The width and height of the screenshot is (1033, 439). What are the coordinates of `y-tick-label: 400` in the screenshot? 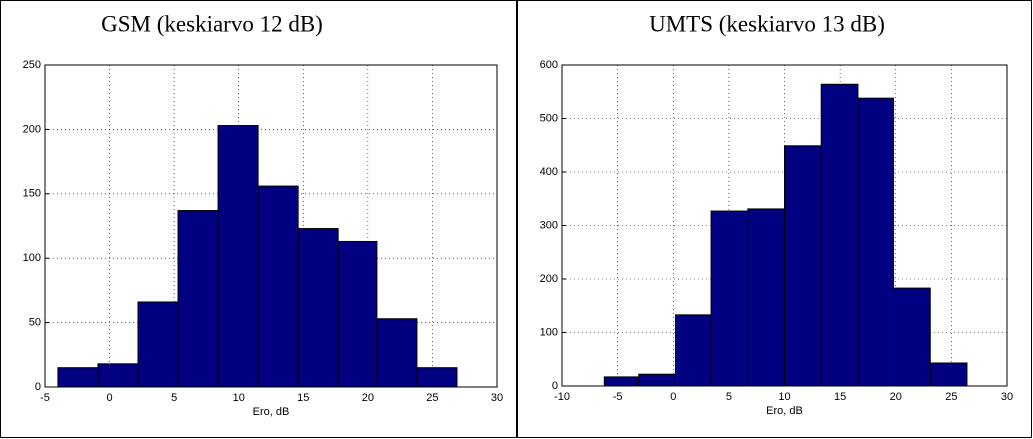 It's located at (549, 172).